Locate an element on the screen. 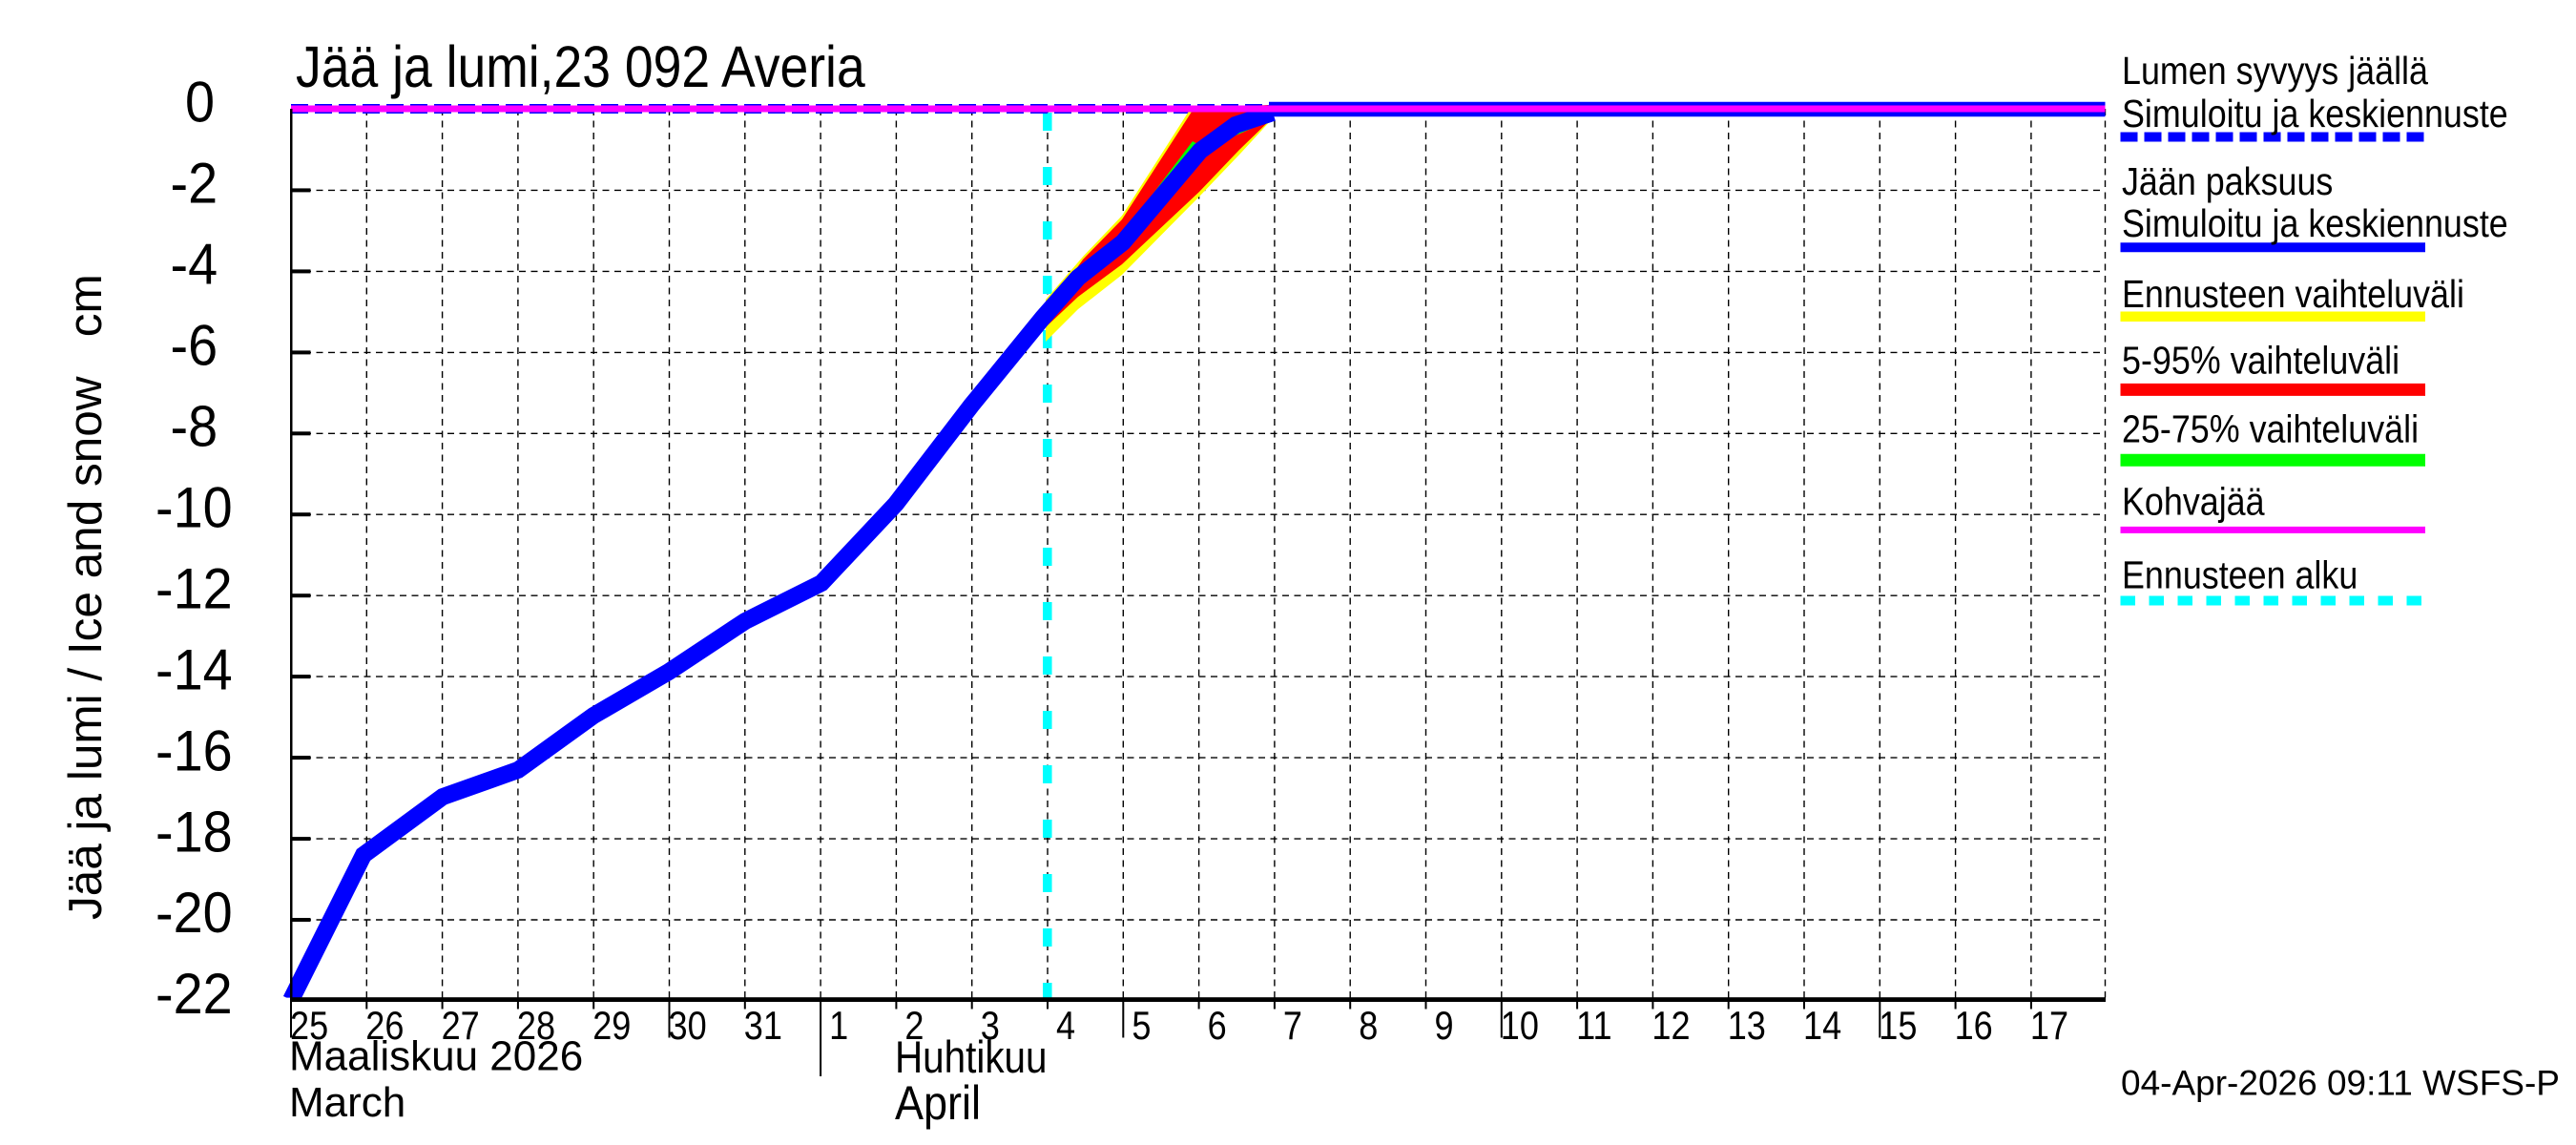 This screenshot has width=2576, height=1145. svg-text: -14 is located at coordinates (194, 670).